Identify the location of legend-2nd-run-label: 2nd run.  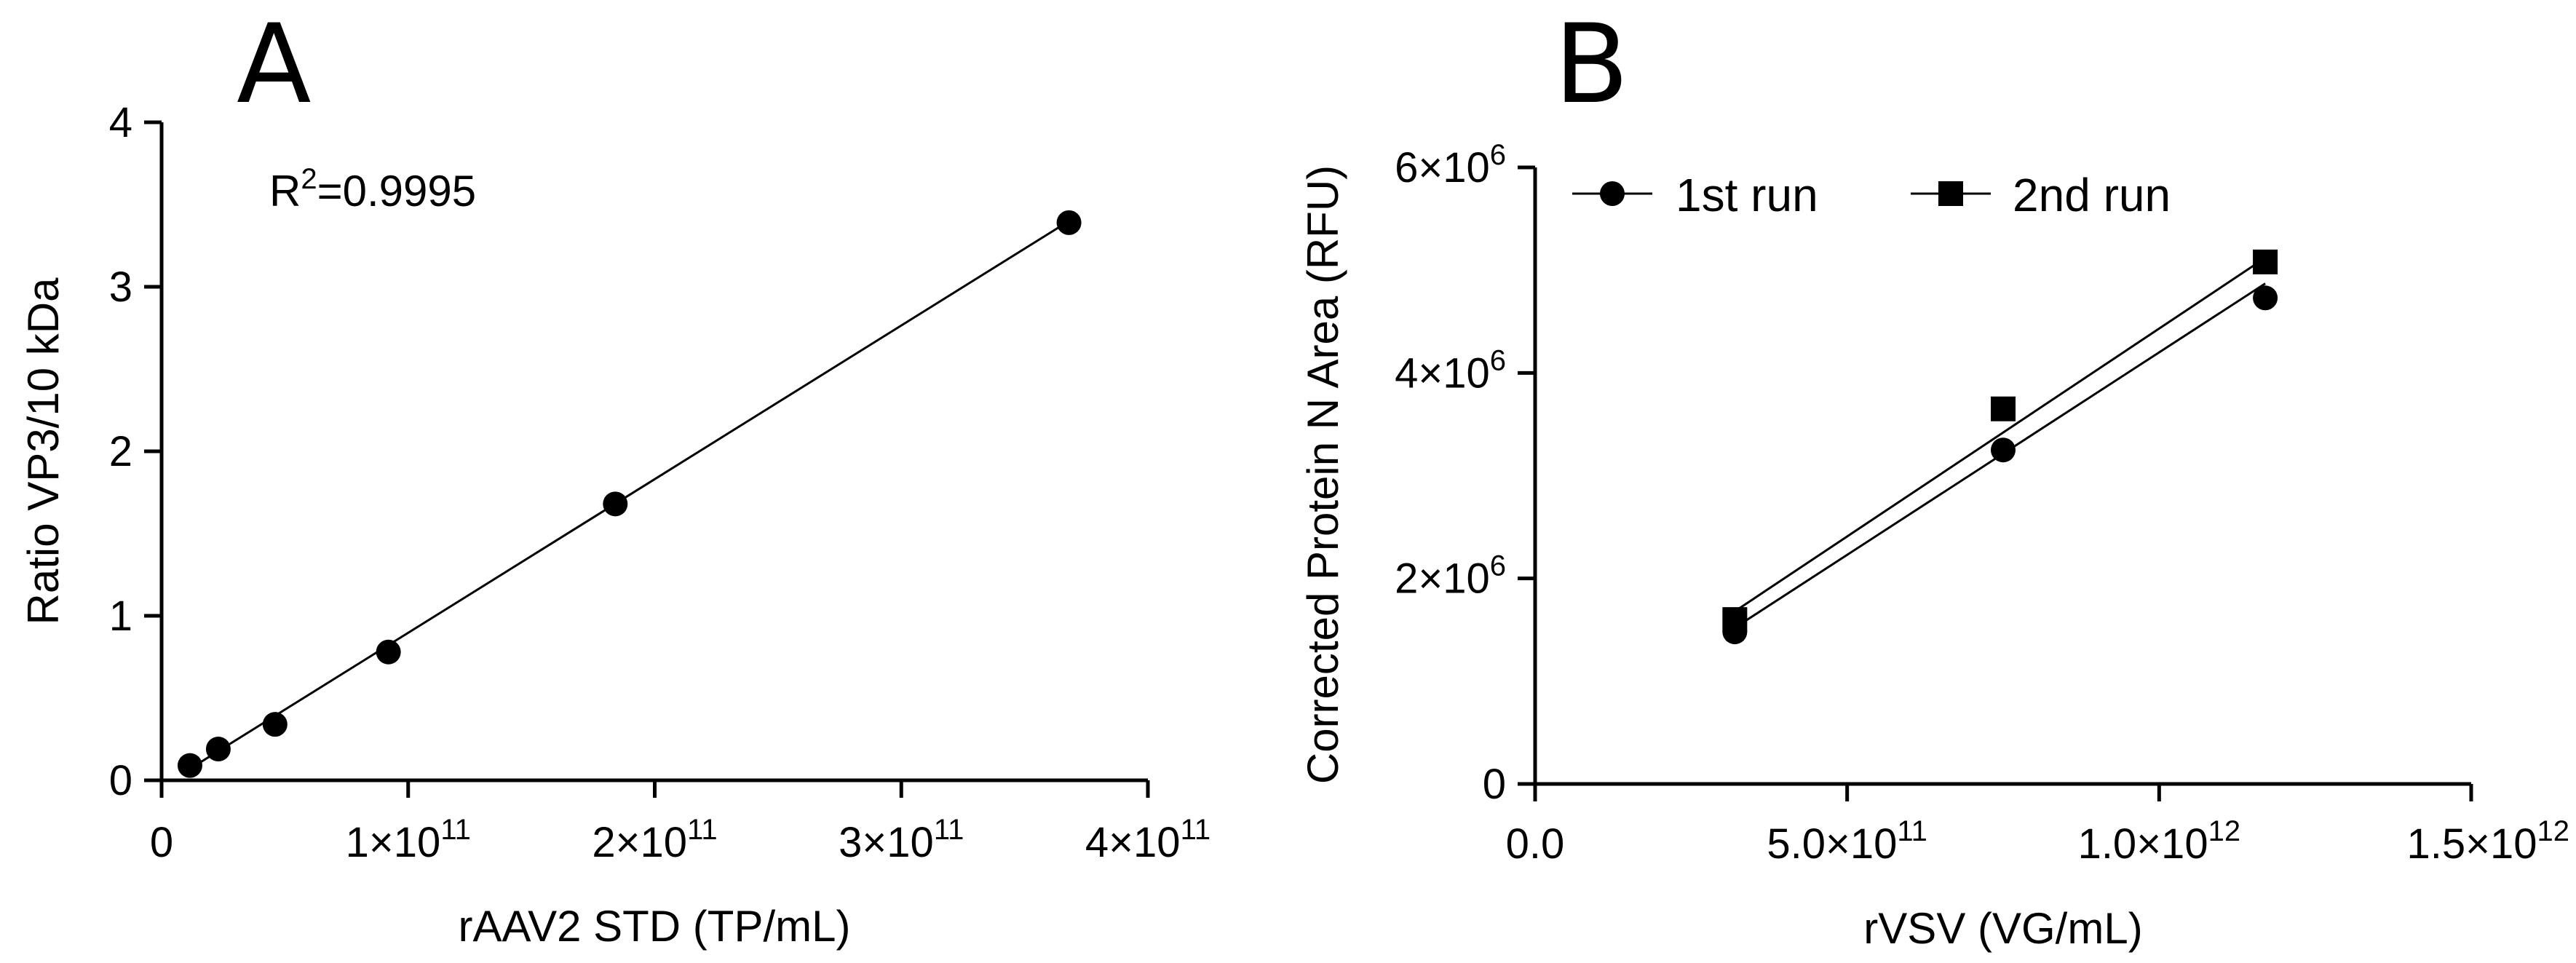
(2092, 195).